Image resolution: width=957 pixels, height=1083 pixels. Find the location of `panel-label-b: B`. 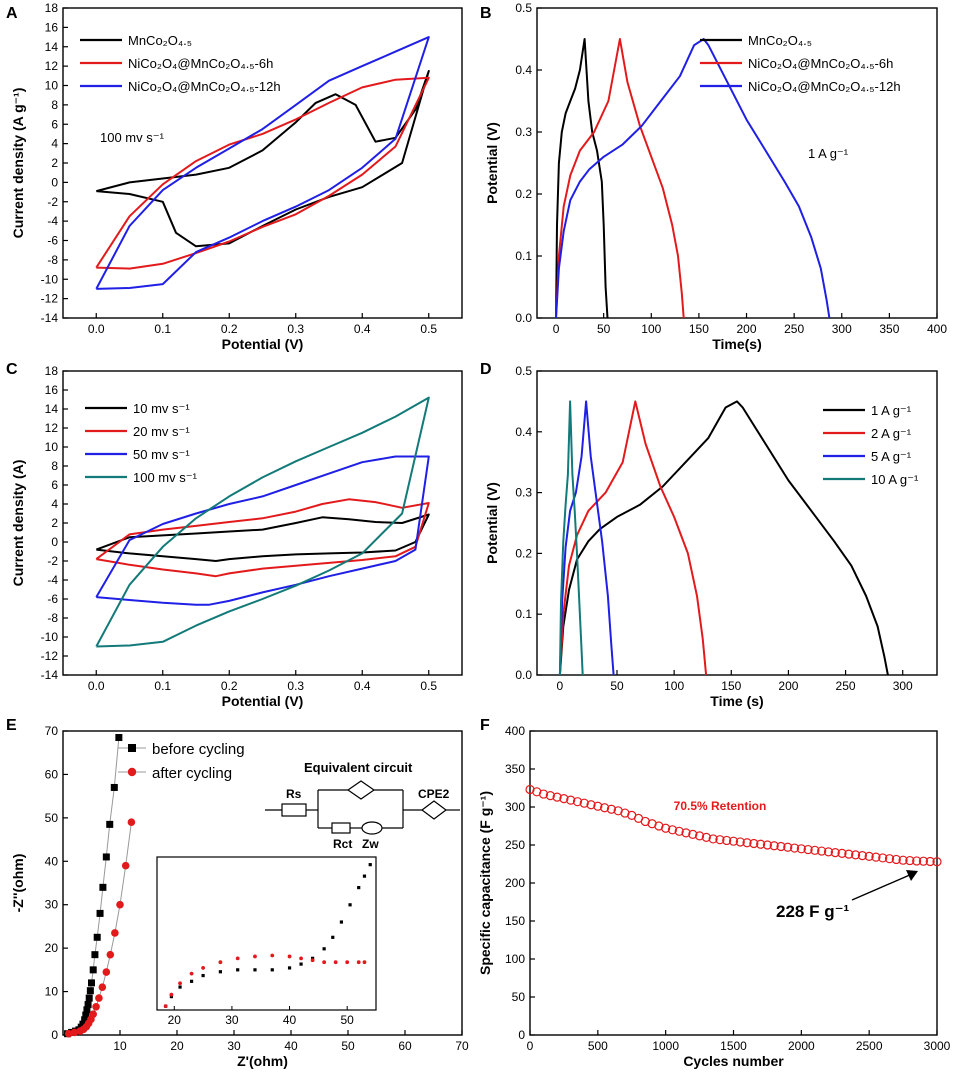

panel-label-b: B is located at coordinates (486, 13).